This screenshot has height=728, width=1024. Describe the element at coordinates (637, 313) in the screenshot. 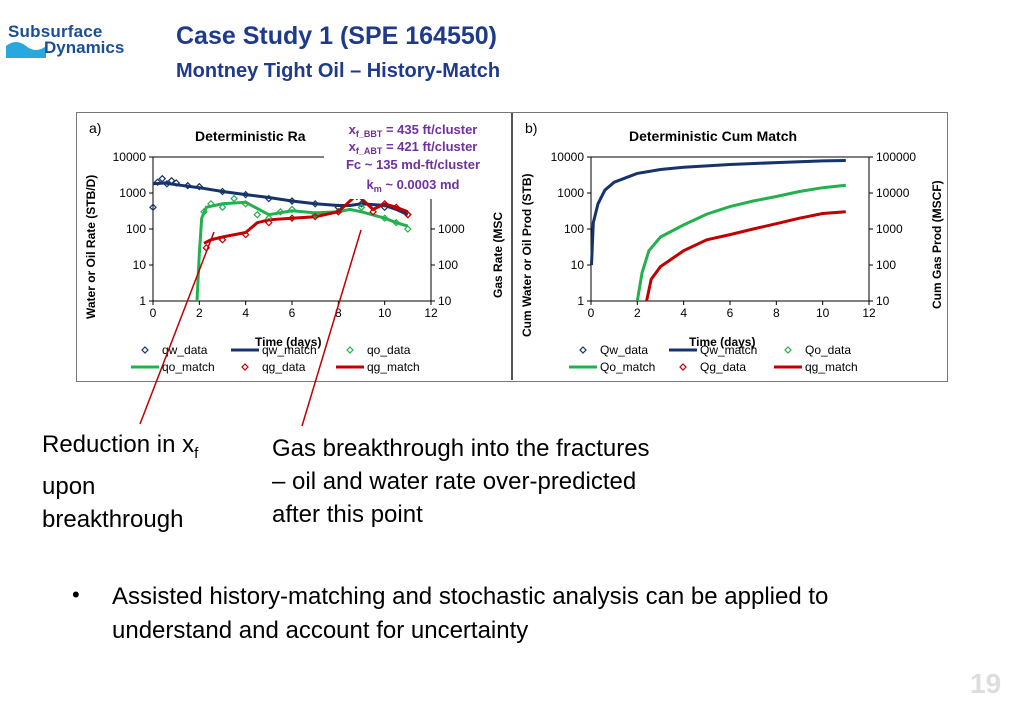

I see `x-tick-label: 2` at that location.